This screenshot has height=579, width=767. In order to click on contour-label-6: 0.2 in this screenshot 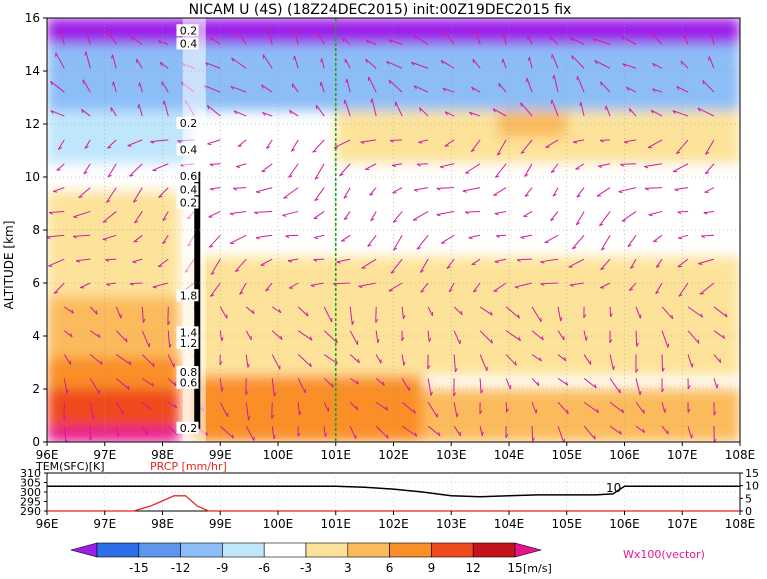, I will do `click(189, 203)`.